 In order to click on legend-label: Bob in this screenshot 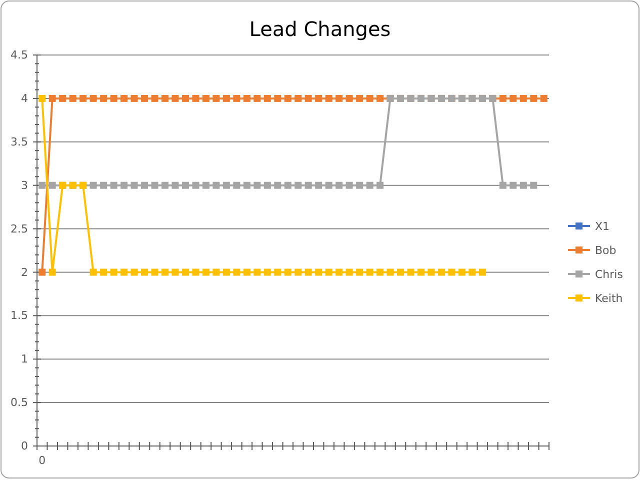, I will do `click(605, 250)`.